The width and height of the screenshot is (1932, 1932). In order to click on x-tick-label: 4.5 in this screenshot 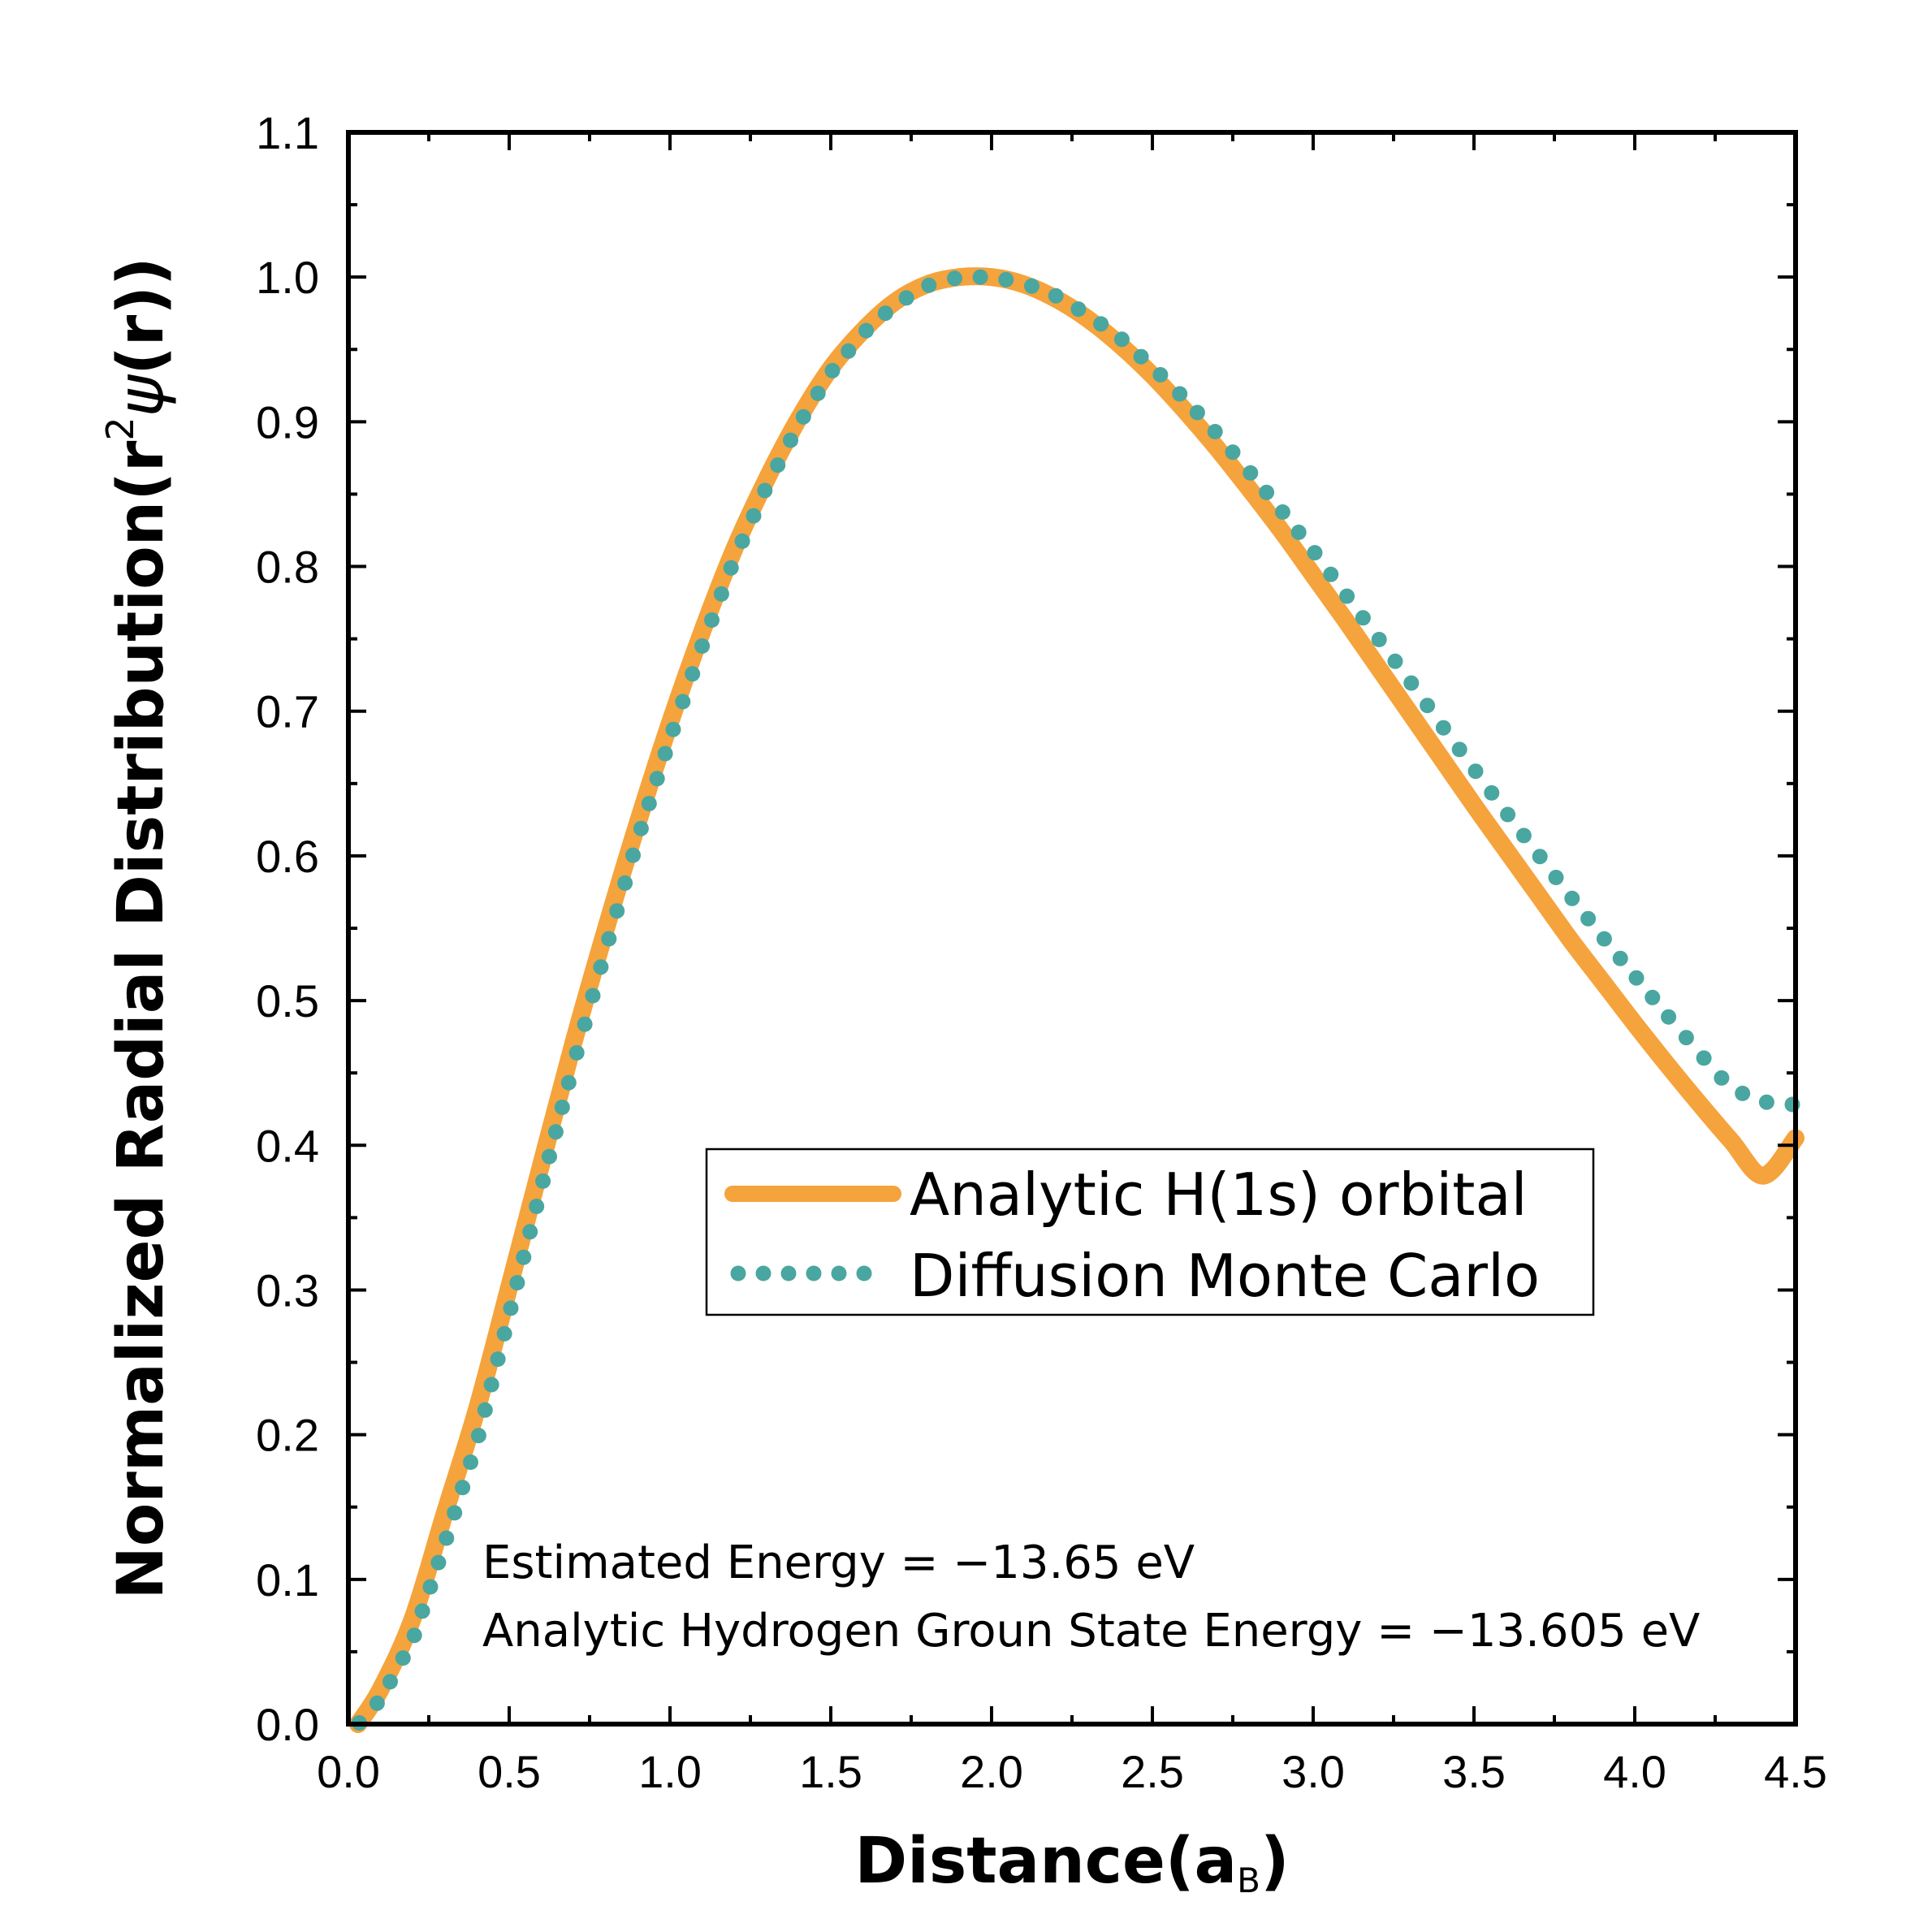, I will do `click(1795, 1772)`.